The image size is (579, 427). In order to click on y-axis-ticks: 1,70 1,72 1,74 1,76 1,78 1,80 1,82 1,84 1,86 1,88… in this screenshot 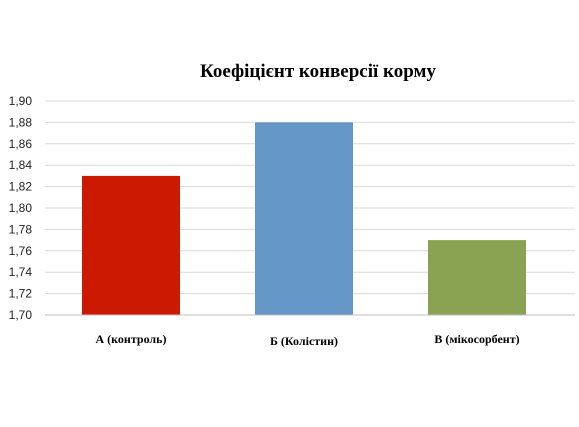, I will do `click(21, 208)`.